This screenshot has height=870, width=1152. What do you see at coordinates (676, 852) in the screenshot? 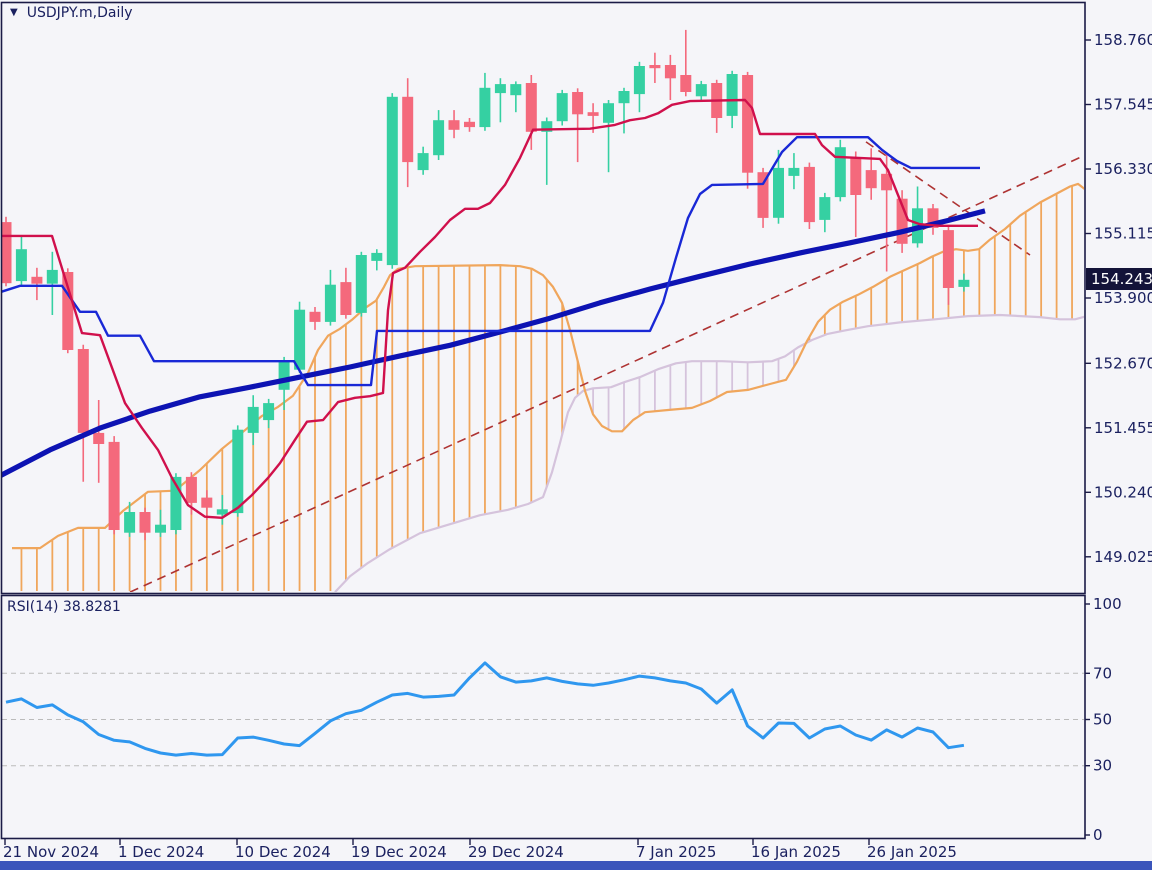
I see `time-axis-label: 7 Jan 2025` at bounding box center [676, 852].